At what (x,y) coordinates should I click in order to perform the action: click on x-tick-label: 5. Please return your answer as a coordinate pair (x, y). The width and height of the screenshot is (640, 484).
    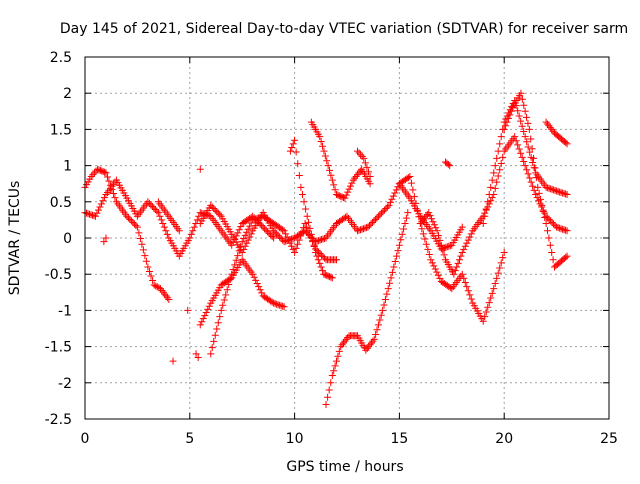
    Looking at the image, I should click on (189, 439).